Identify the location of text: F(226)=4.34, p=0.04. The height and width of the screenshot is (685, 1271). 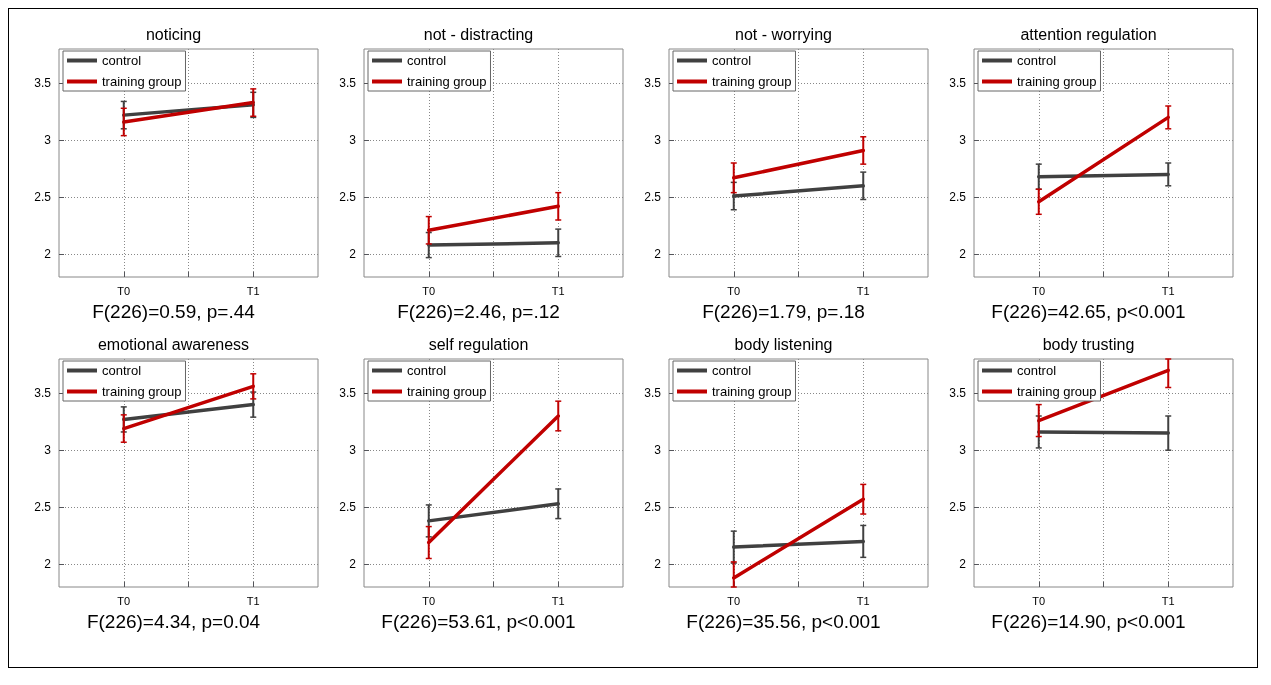
(173, 621).